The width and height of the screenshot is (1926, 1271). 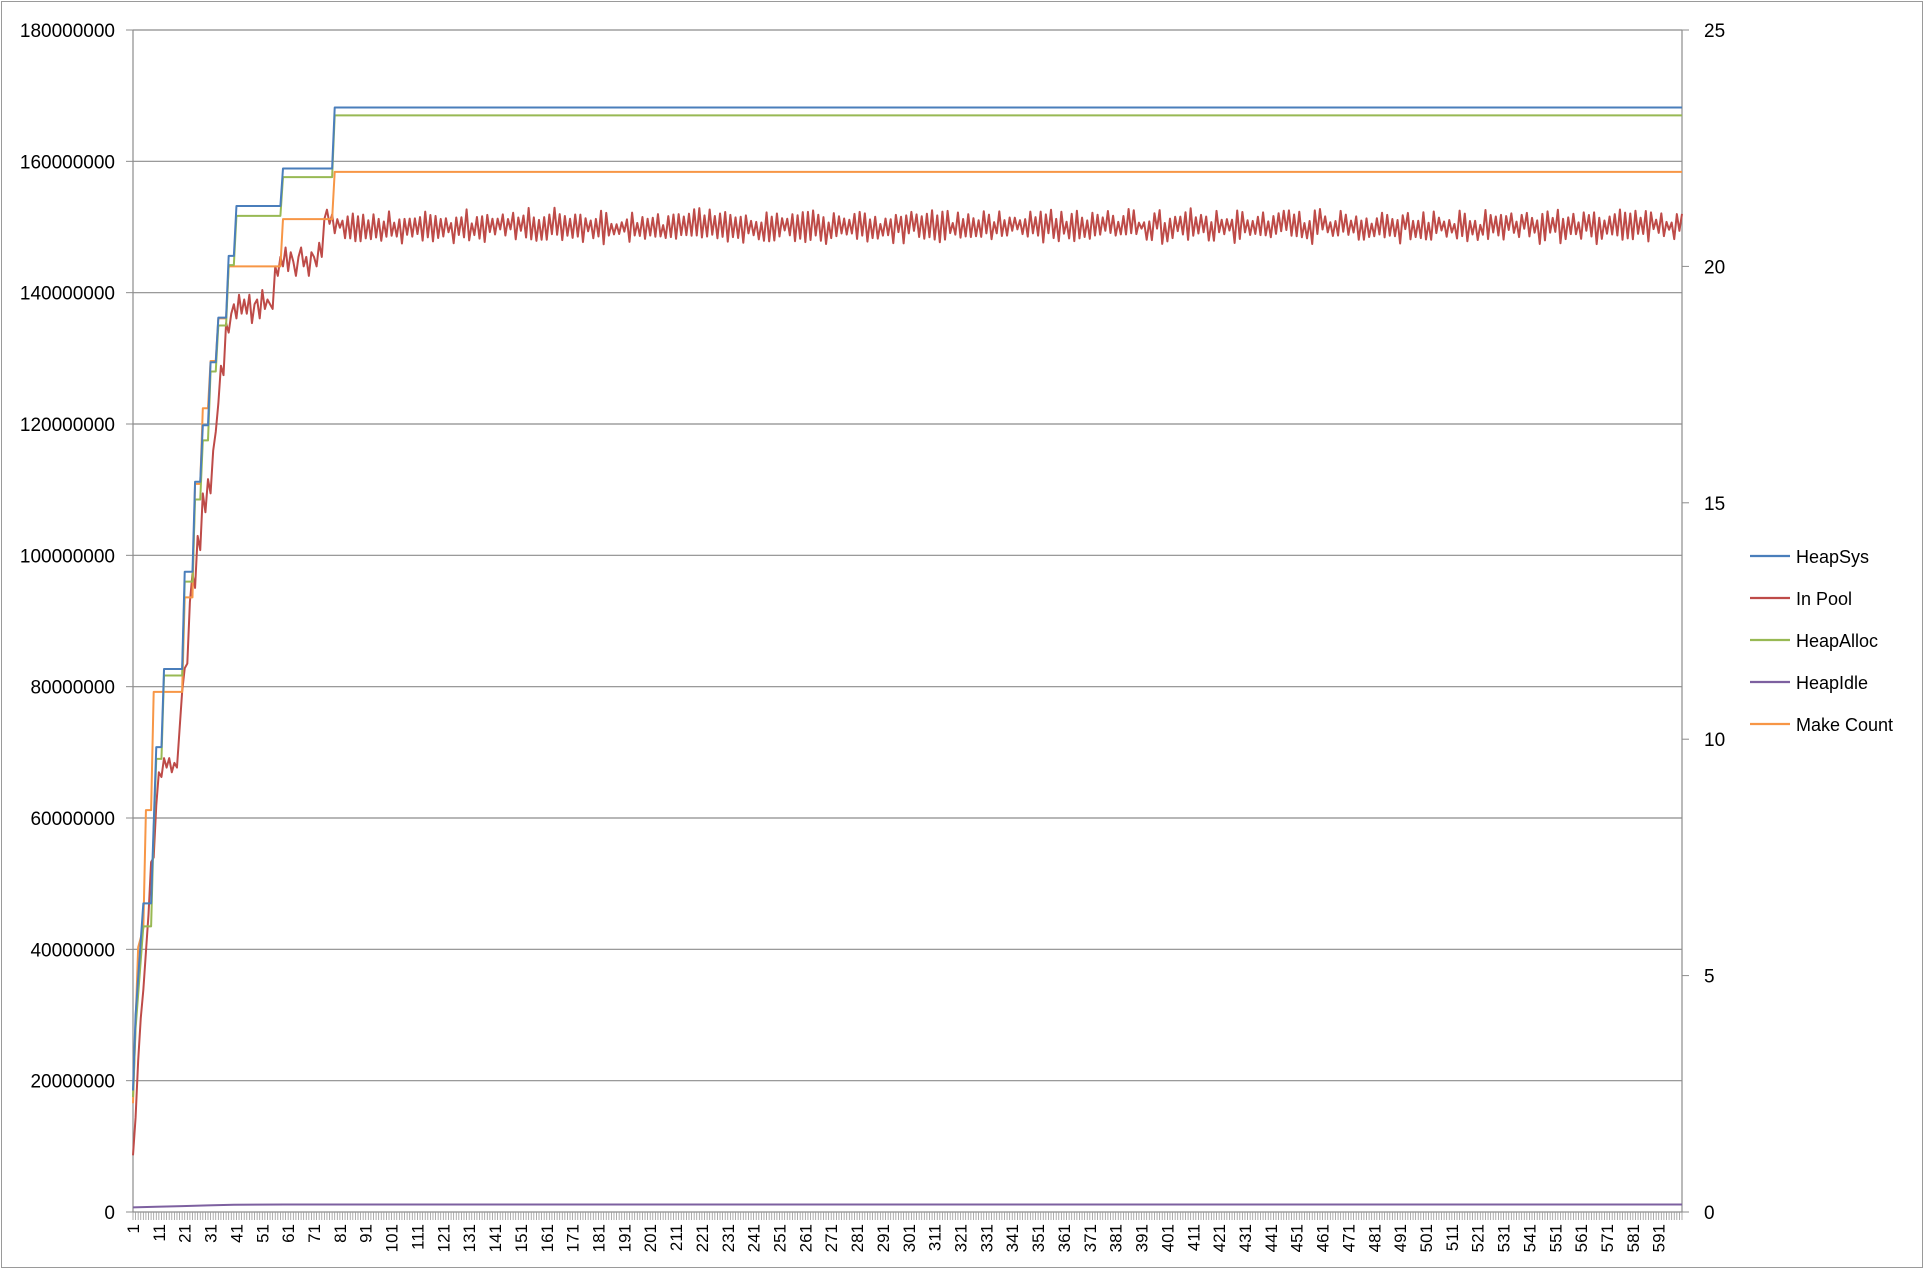 I want to click on x-tick-label: 501, so click(x=1426, y=1238).